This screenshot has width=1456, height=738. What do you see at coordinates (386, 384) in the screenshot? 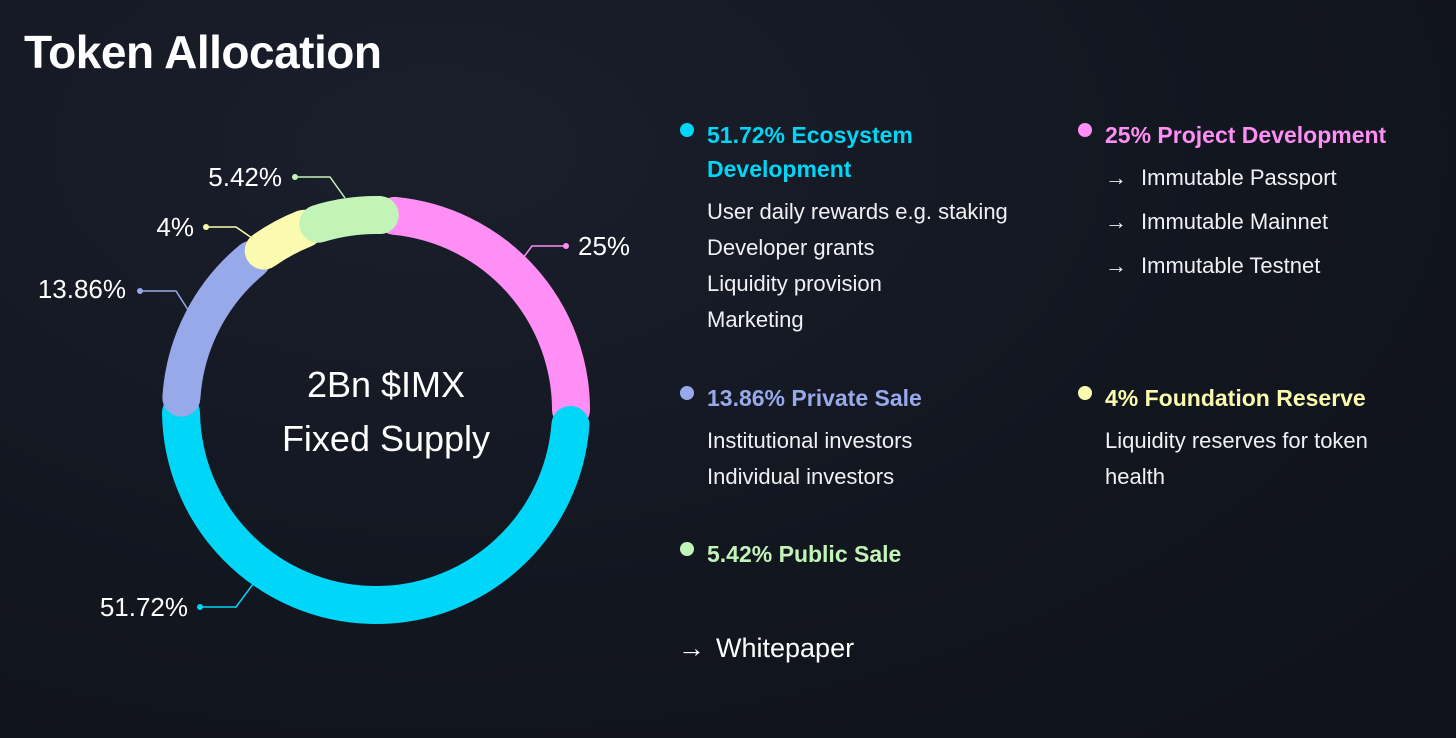
I see `center-label-line-1: 2Bn $IMX` at bounding box center [386, 384].